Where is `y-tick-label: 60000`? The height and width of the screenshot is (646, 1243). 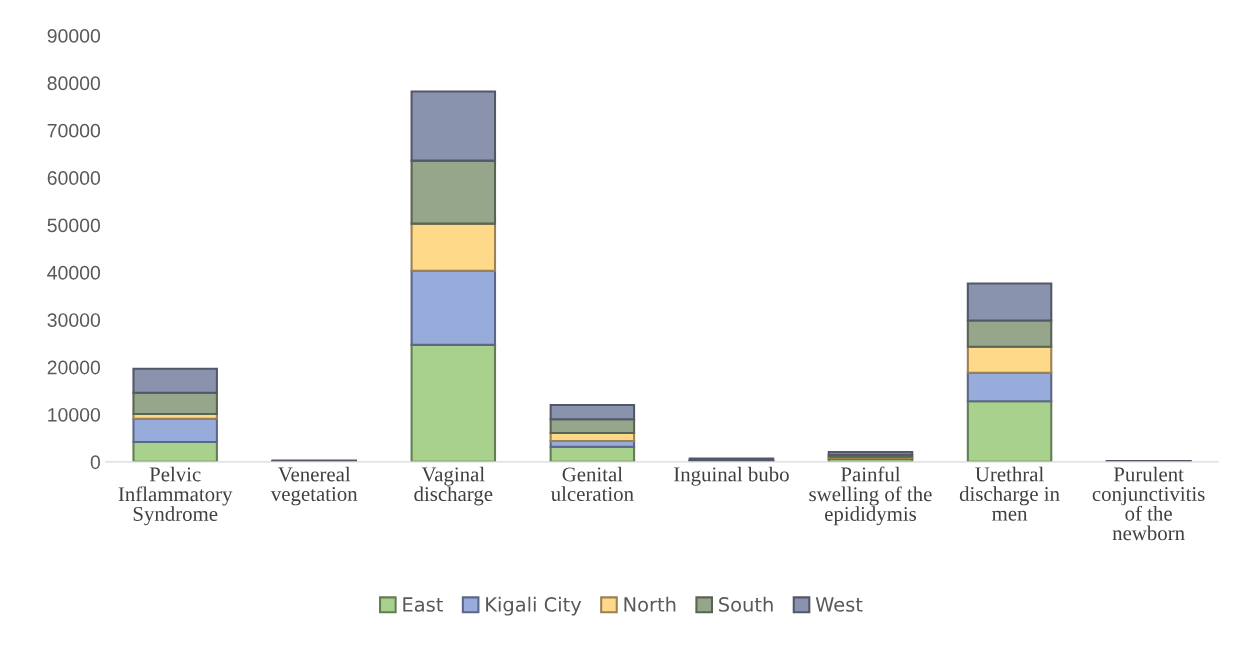 y-tick-label: 60000 is located at coordinates (74, 178).